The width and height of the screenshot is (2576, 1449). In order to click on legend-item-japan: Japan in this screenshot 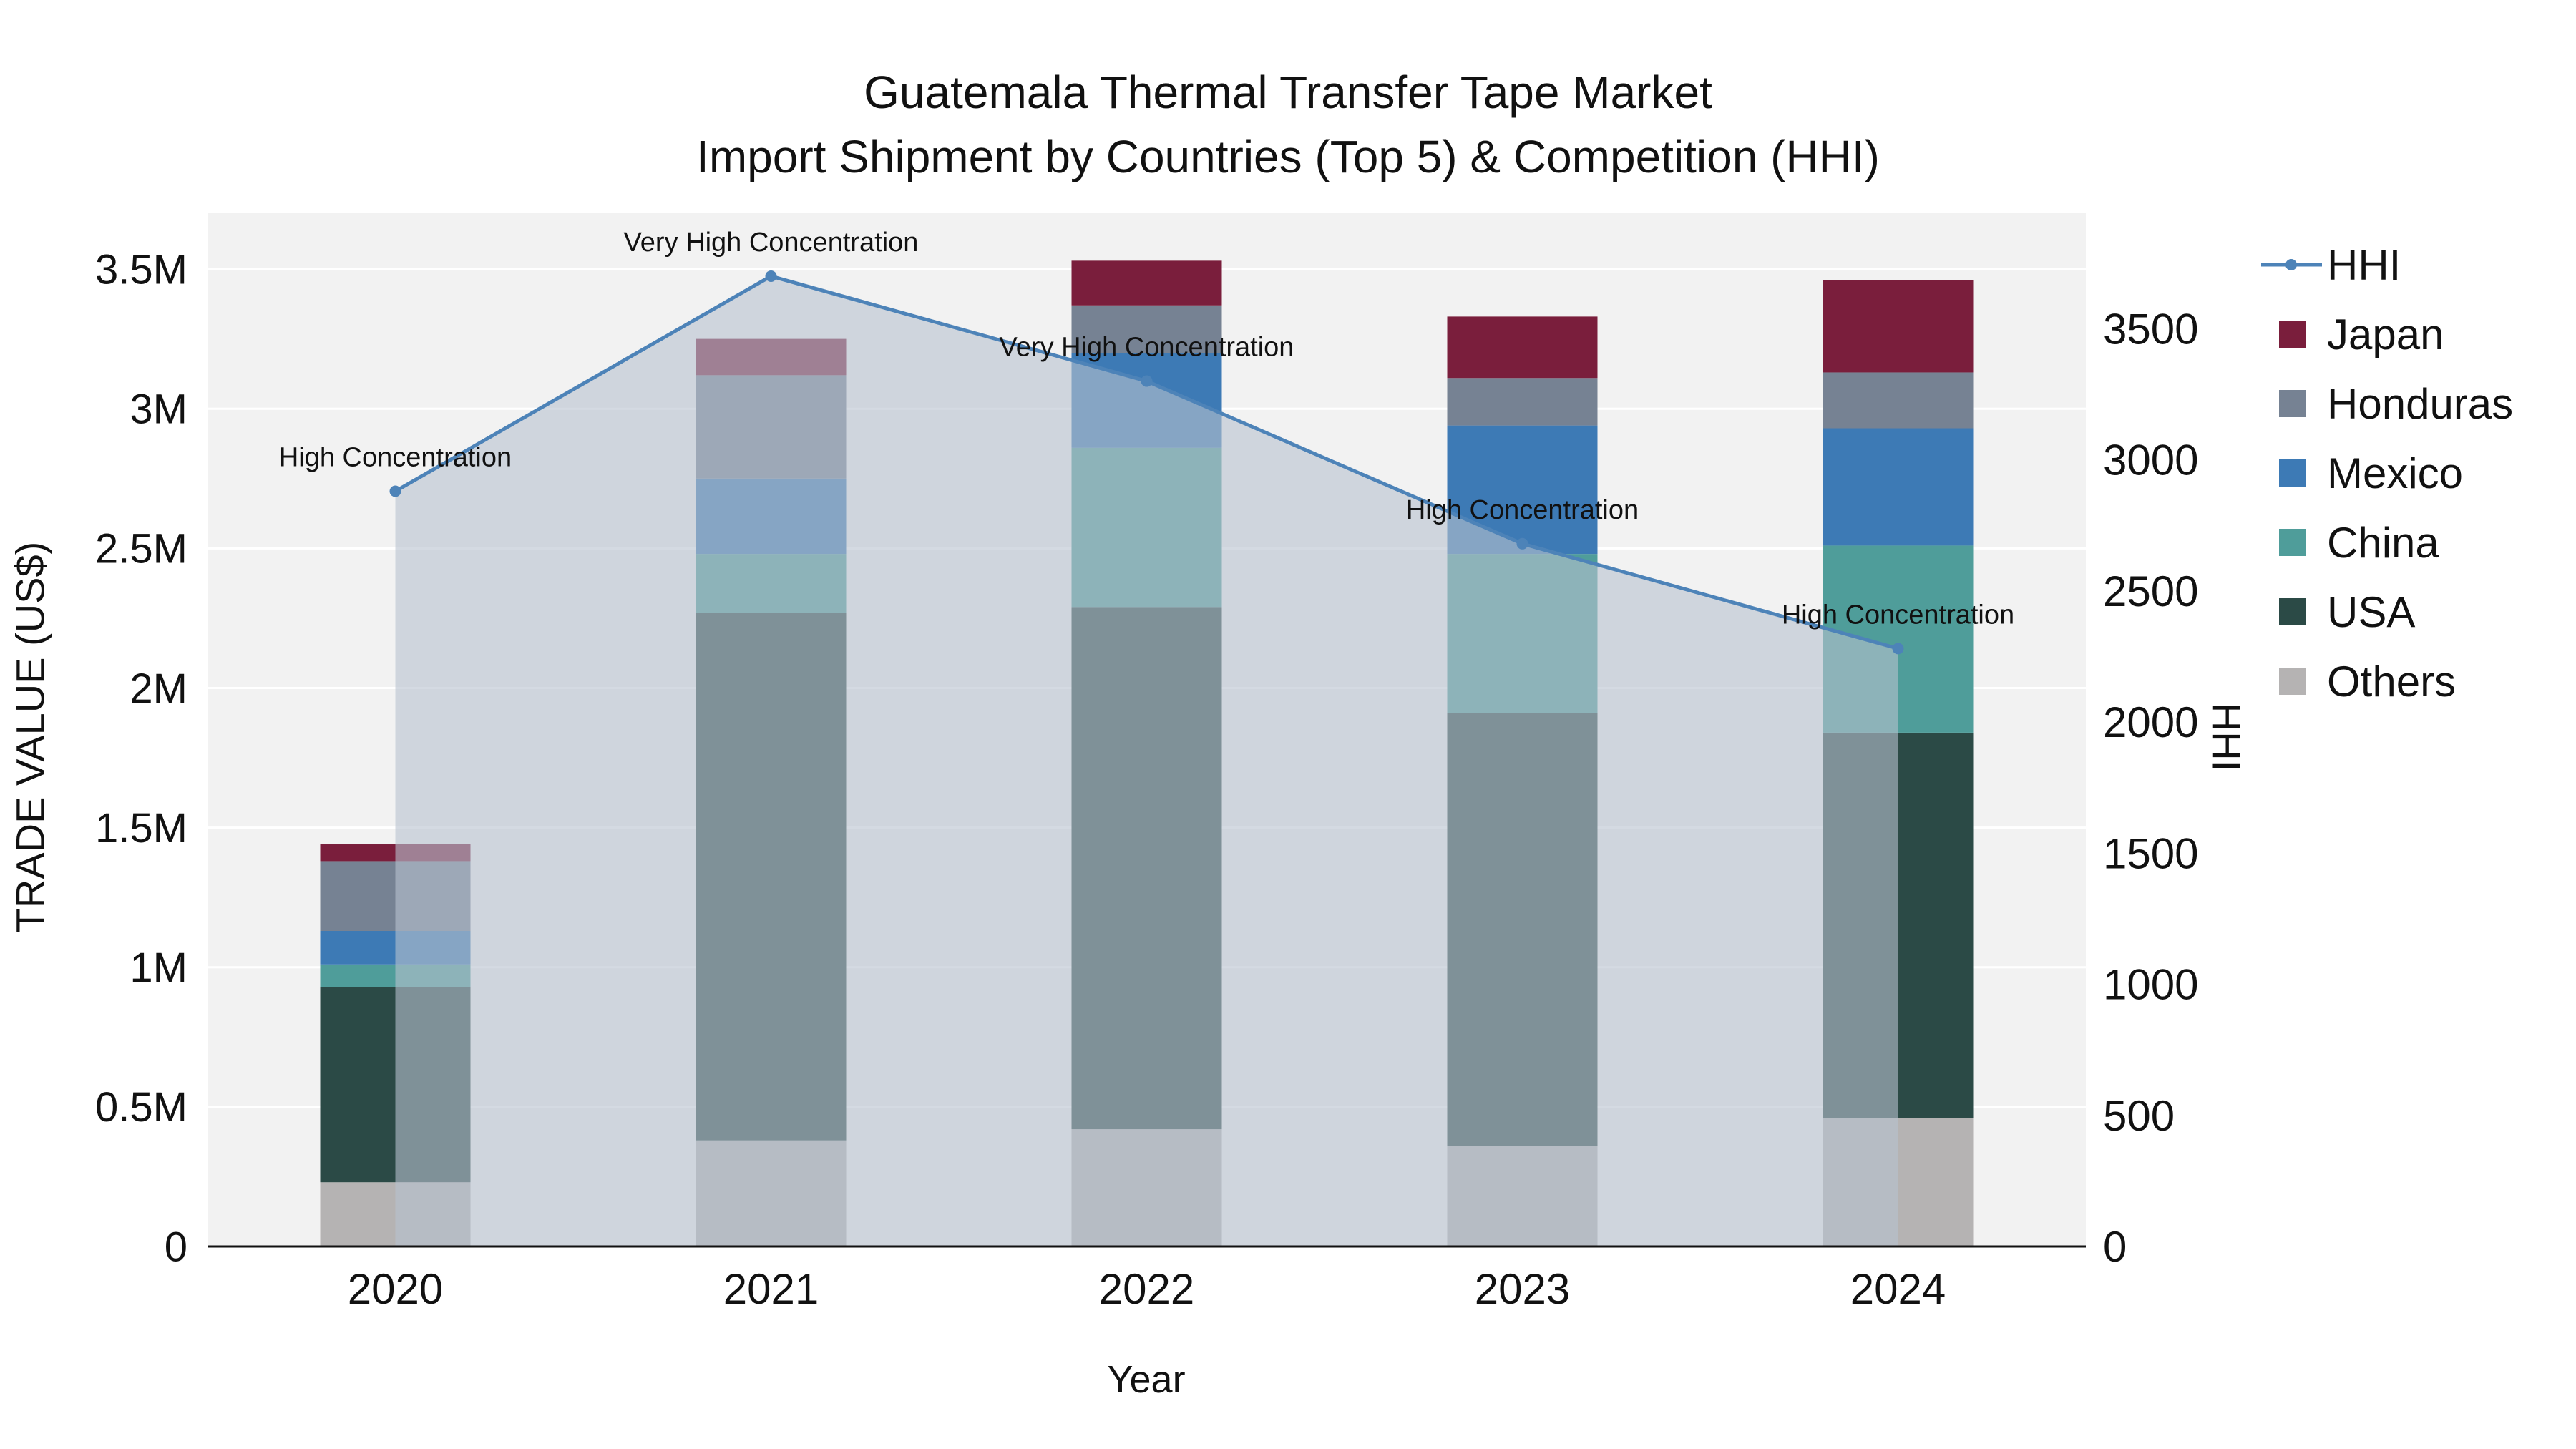, I will do `click(2361, 334)`.